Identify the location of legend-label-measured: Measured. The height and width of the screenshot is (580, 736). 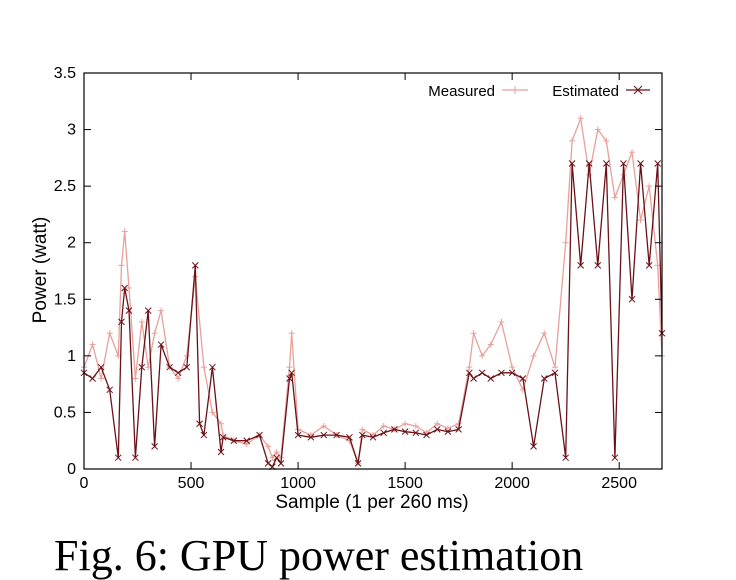
(461, 91).